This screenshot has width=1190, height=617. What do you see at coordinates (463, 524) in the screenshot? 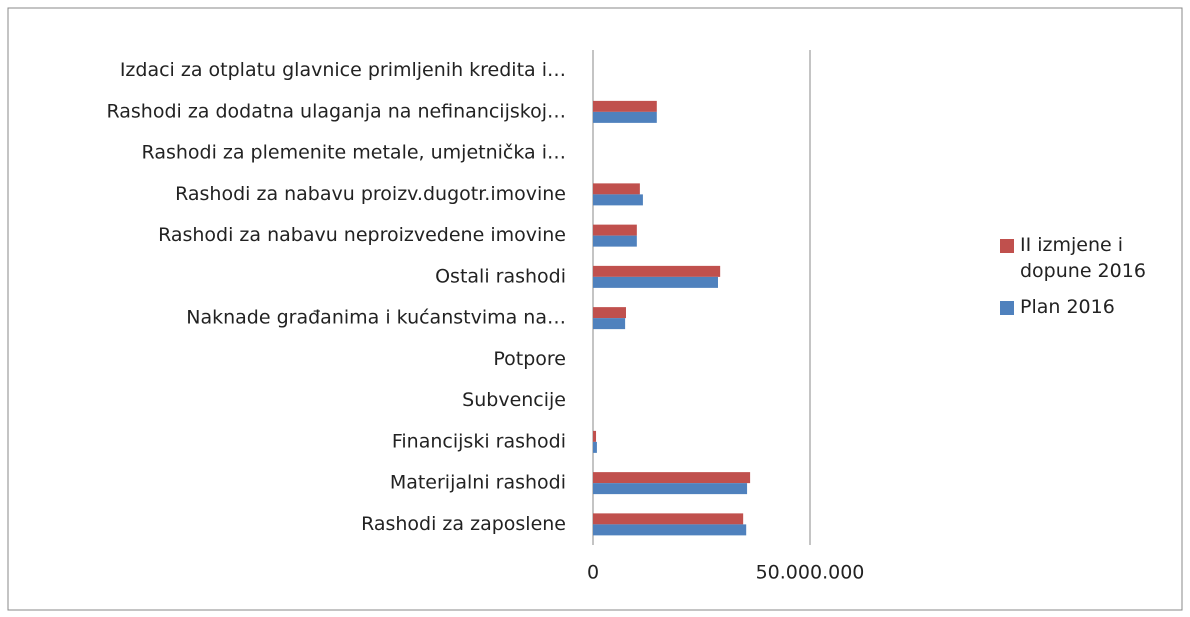
I see `y-tick-label: Rashodi za zaposlene` at bounding box center [463, 524].